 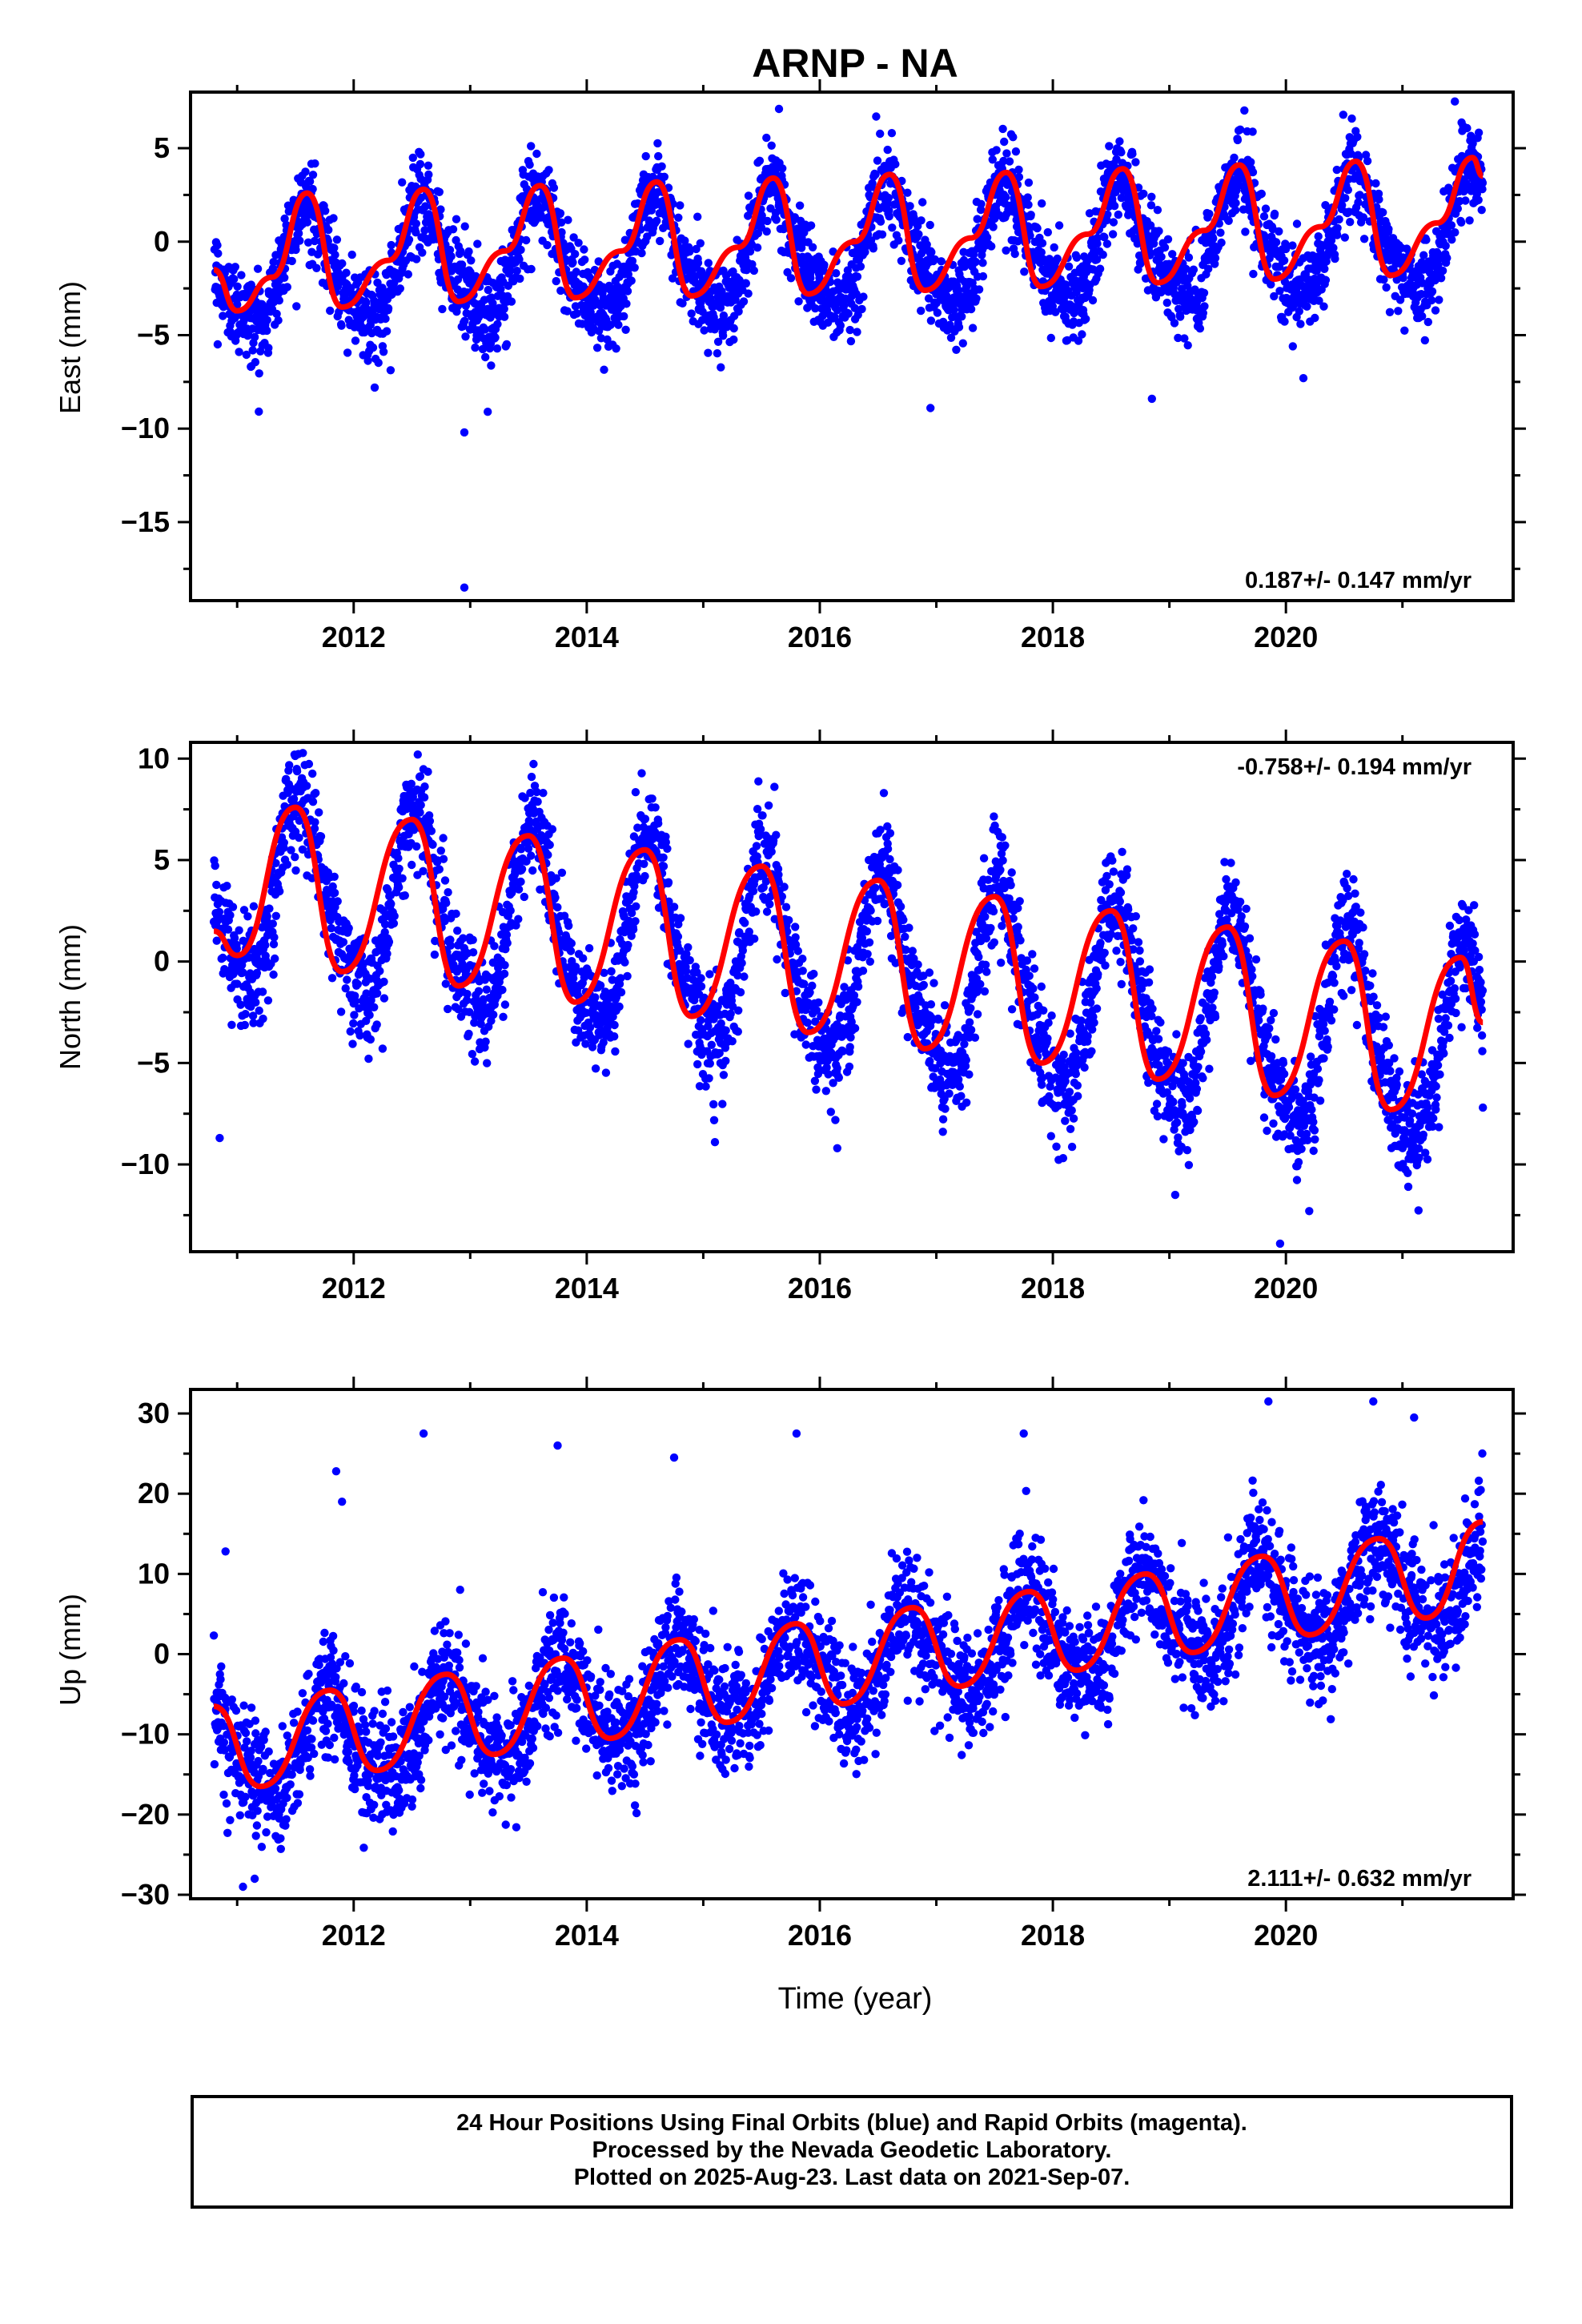 I want to click on east-outlier-point, so click(x=464, y=587).